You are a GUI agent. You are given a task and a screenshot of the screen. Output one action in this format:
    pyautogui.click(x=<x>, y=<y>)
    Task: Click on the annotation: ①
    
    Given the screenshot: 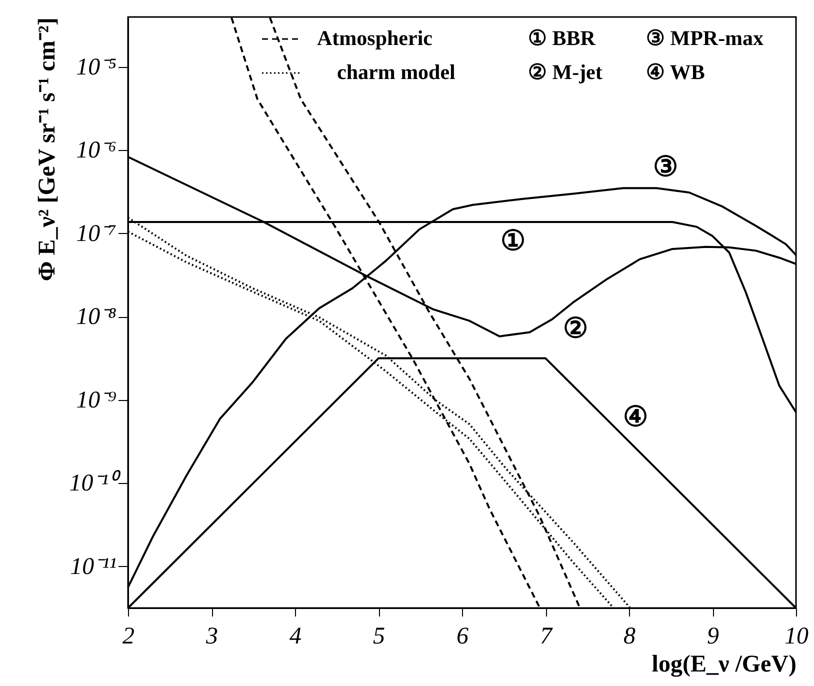 What is the action you would take?
    pyautogui.click(x=513, y=242)
    